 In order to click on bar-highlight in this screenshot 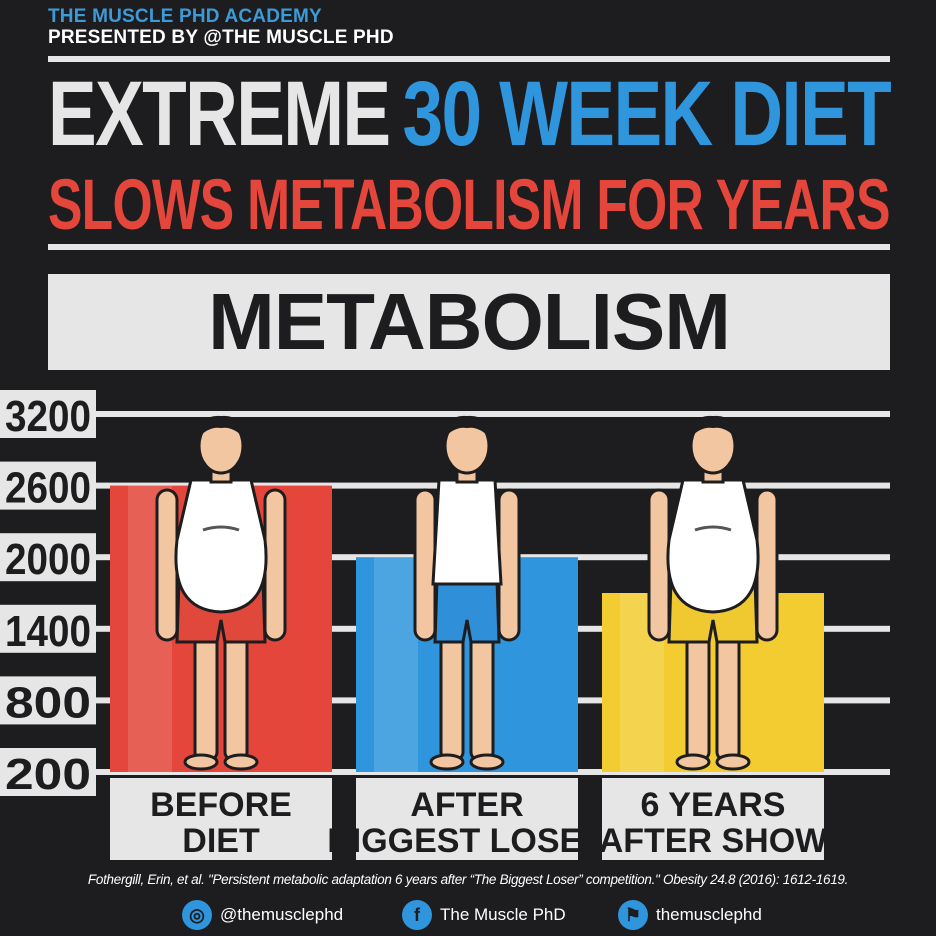, I will do `click(396, 664)`.